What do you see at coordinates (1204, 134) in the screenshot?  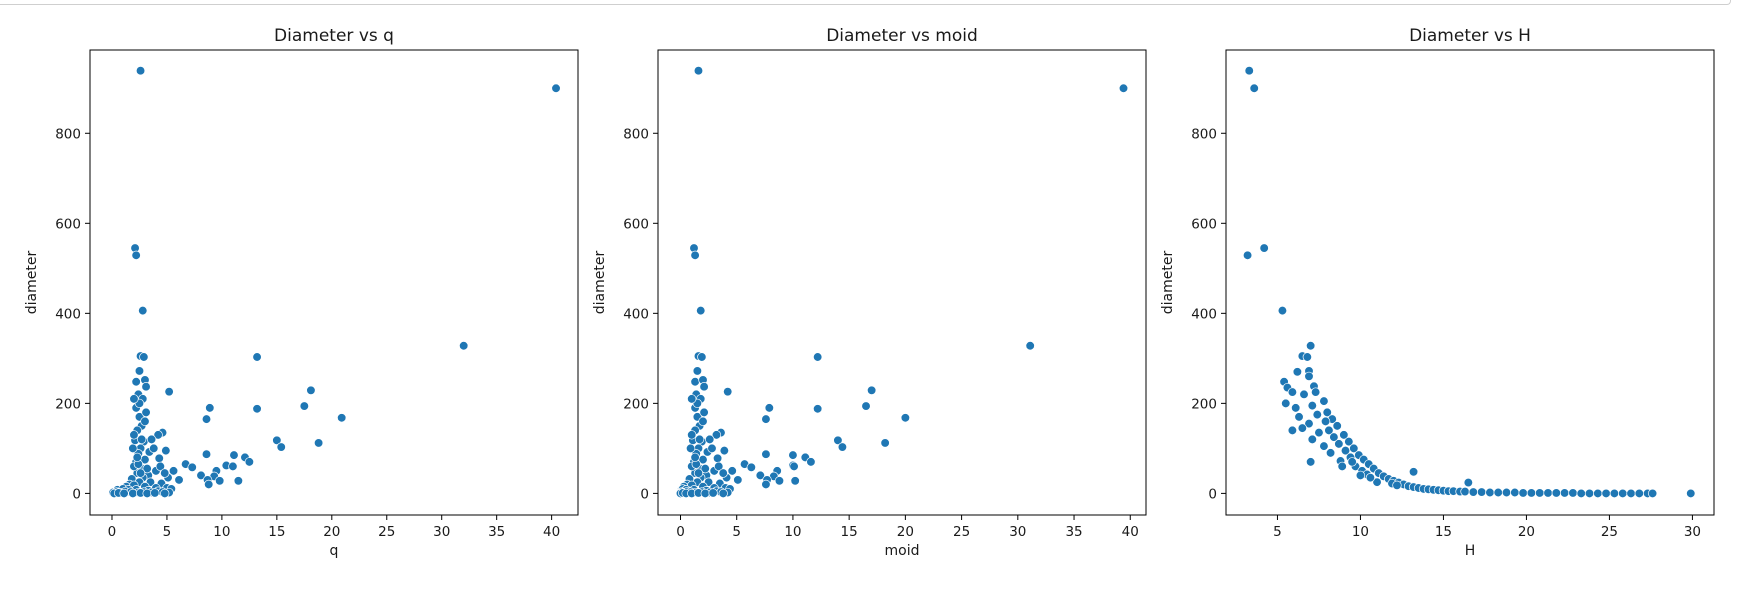 I see `y-tick-label: 800` at bounding box center [1204, 134].